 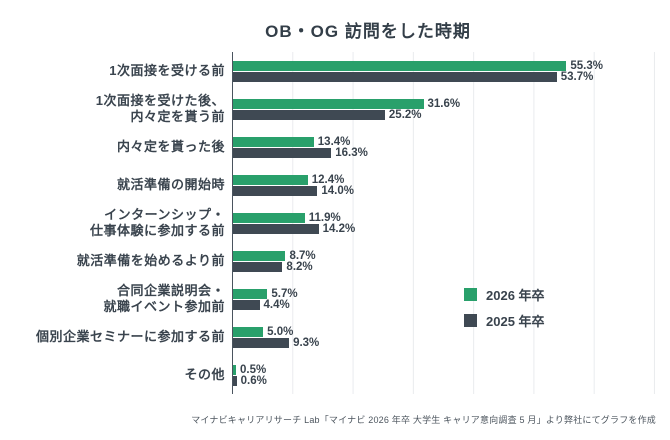 What do you see at coordinates (328, 179) in the screenshot?
I see `value-label: 12.4%` at bounding box center [328, 179].